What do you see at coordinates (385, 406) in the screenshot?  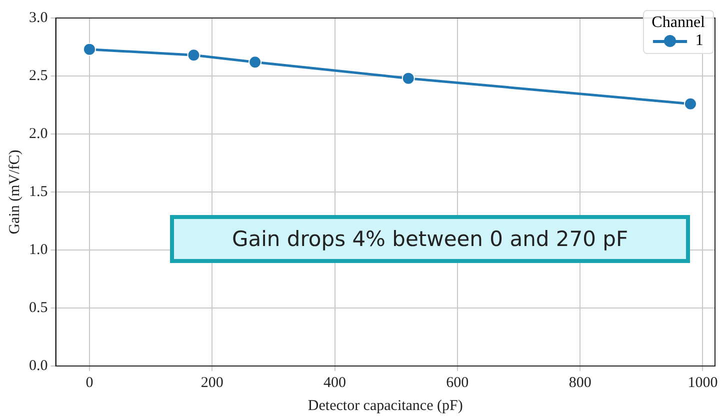 I see `x-axis-title: Detector capacitance (pF)` at bounding box center [385, 406].